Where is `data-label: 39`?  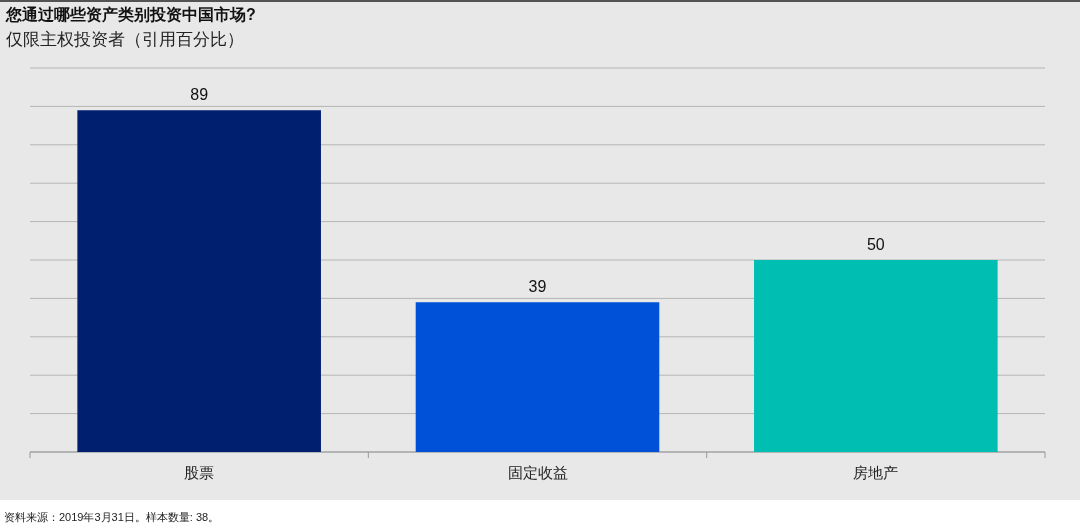
data-label: 39 is located at coordinates (537, 287).